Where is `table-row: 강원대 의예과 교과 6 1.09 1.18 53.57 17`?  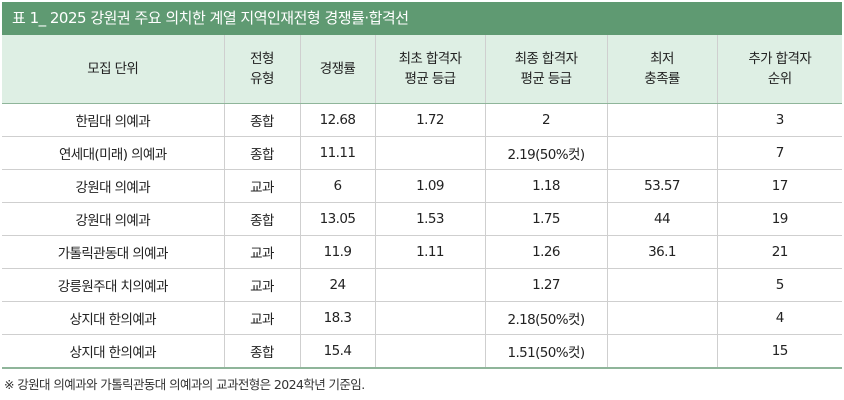 table-row: 강원대 의예과 교과 6 1.09 1.18 53.57 17 is located at coordinates (422, 186).